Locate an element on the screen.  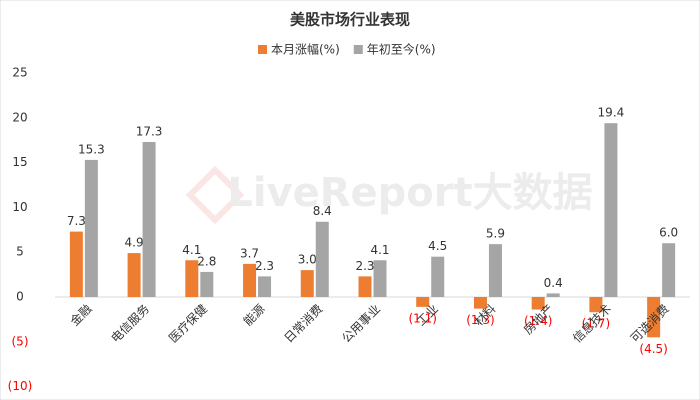
value-label: (4.5) is located at coordinates (653, 349).